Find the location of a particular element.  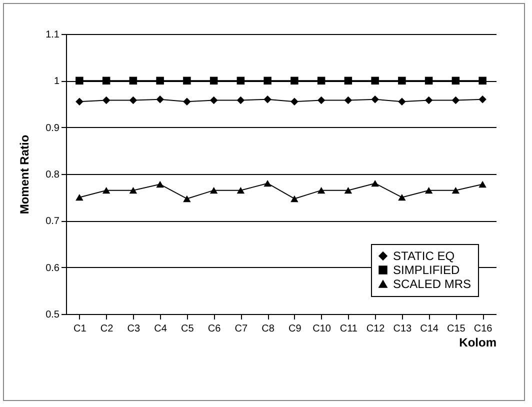

x-axis-title: Kolom is located at coordinates (477, 343).